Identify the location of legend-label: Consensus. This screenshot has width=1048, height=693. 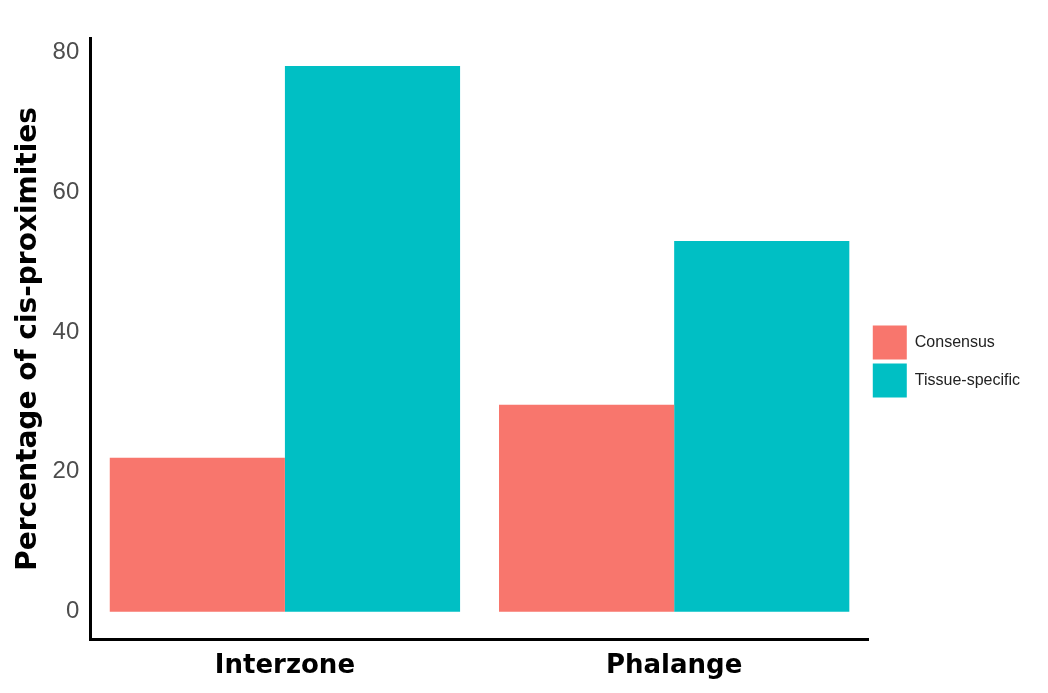
(954, 341).